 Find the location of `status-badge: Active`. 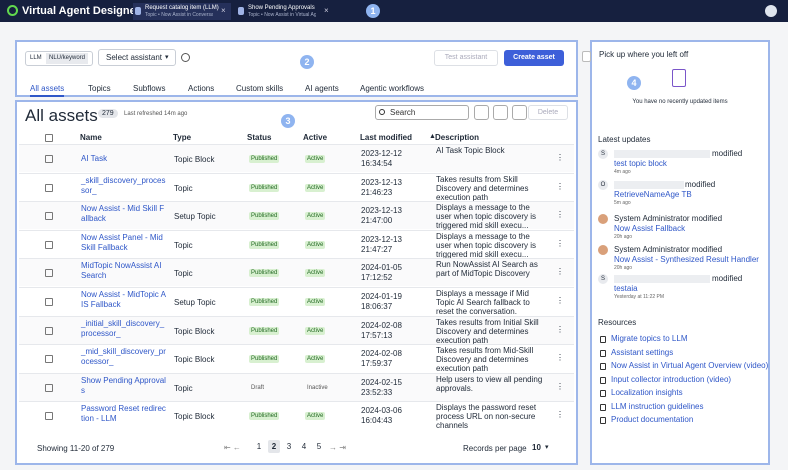

status-badge: Active is located at coordinates (315, 416).